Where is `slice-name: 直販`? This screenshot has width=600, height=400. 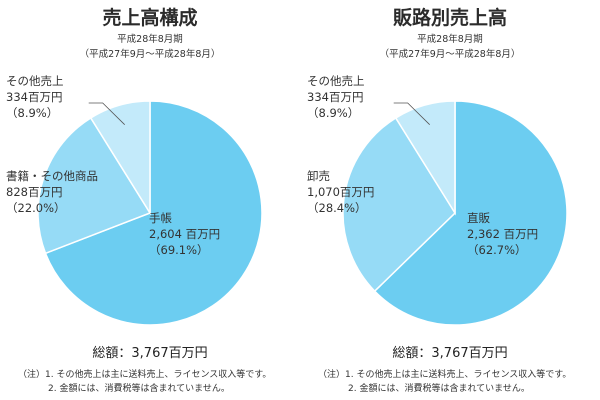 slice-name: 直販 is located at coordinates (478, 218).